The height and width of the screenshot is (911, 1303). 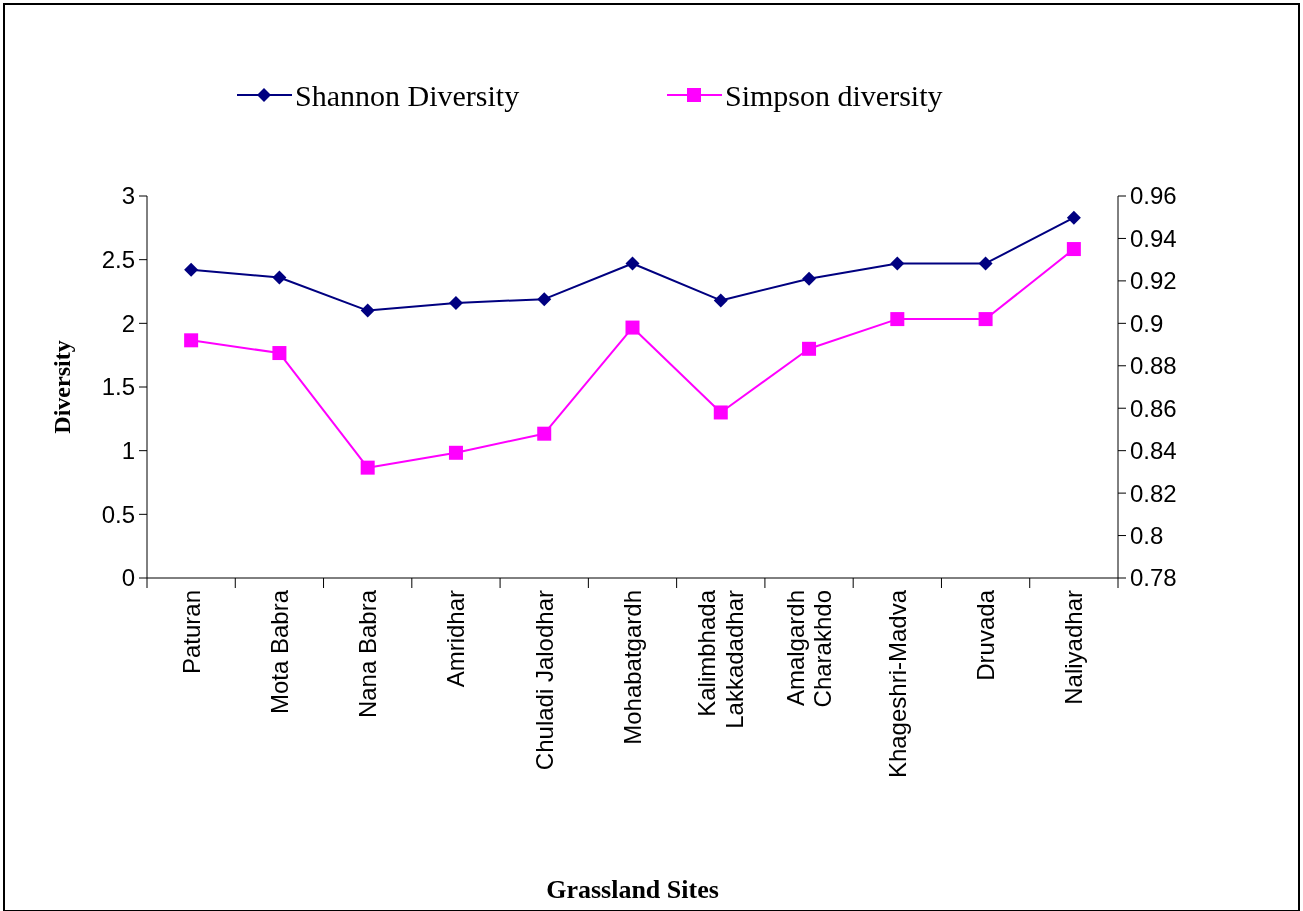 What do you see at coordinates (62, 387) in the screenshot?
I see `y-axis-title: Diversity` at bounding box center [62, 387].